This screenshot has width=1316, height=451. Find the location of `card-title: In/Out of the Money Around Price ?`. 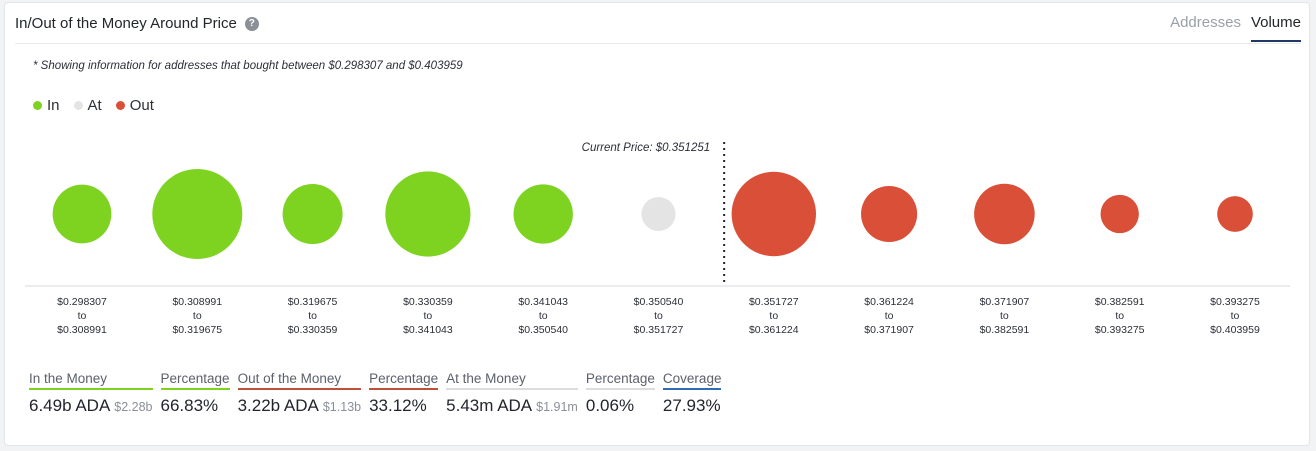

card-title: In/Out of the Money Around Price ? is located at coordinates (137, 23).